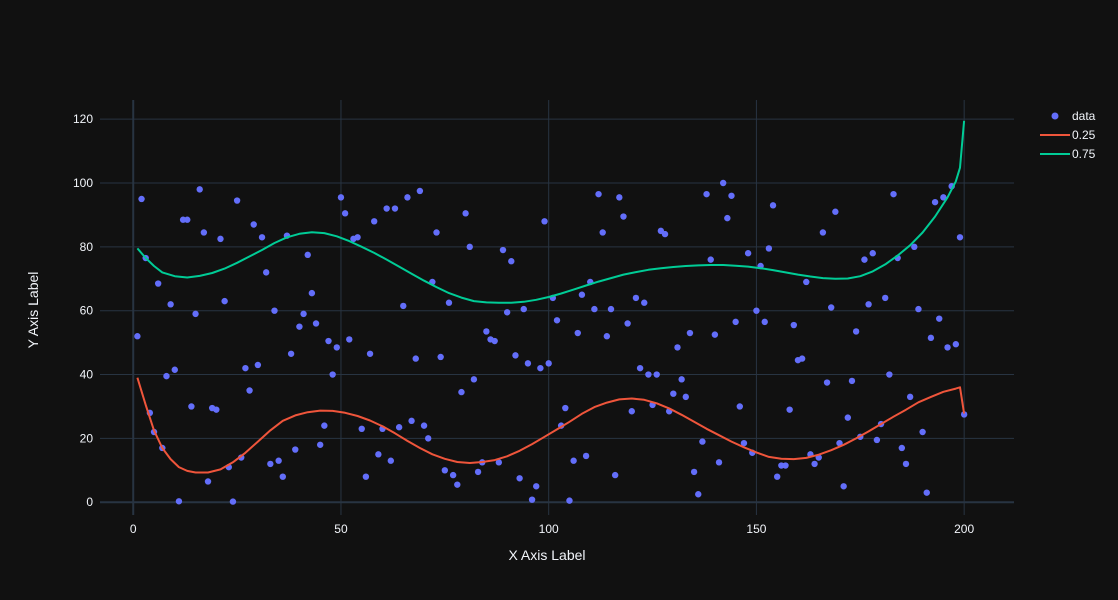 This screenshot has width=1118, height=600. What do you see at coordinates (1068, 135) in the screenshot?
I see `legend: data 0.25 0.75` at bounding box center [1068, 135].